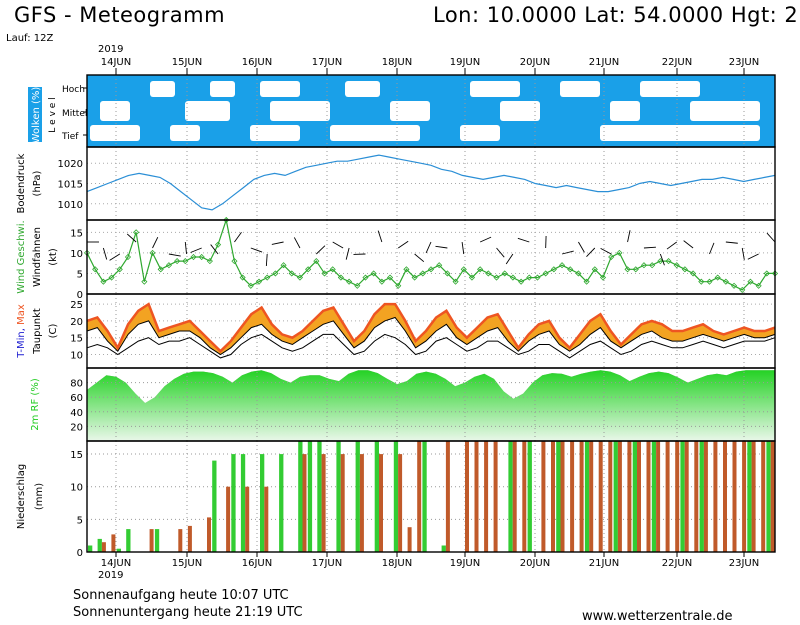  What do you see at coordinates (110, 49) in the screenshot?
I see `year-label-top: 2019` at bounding box center [110, 49].